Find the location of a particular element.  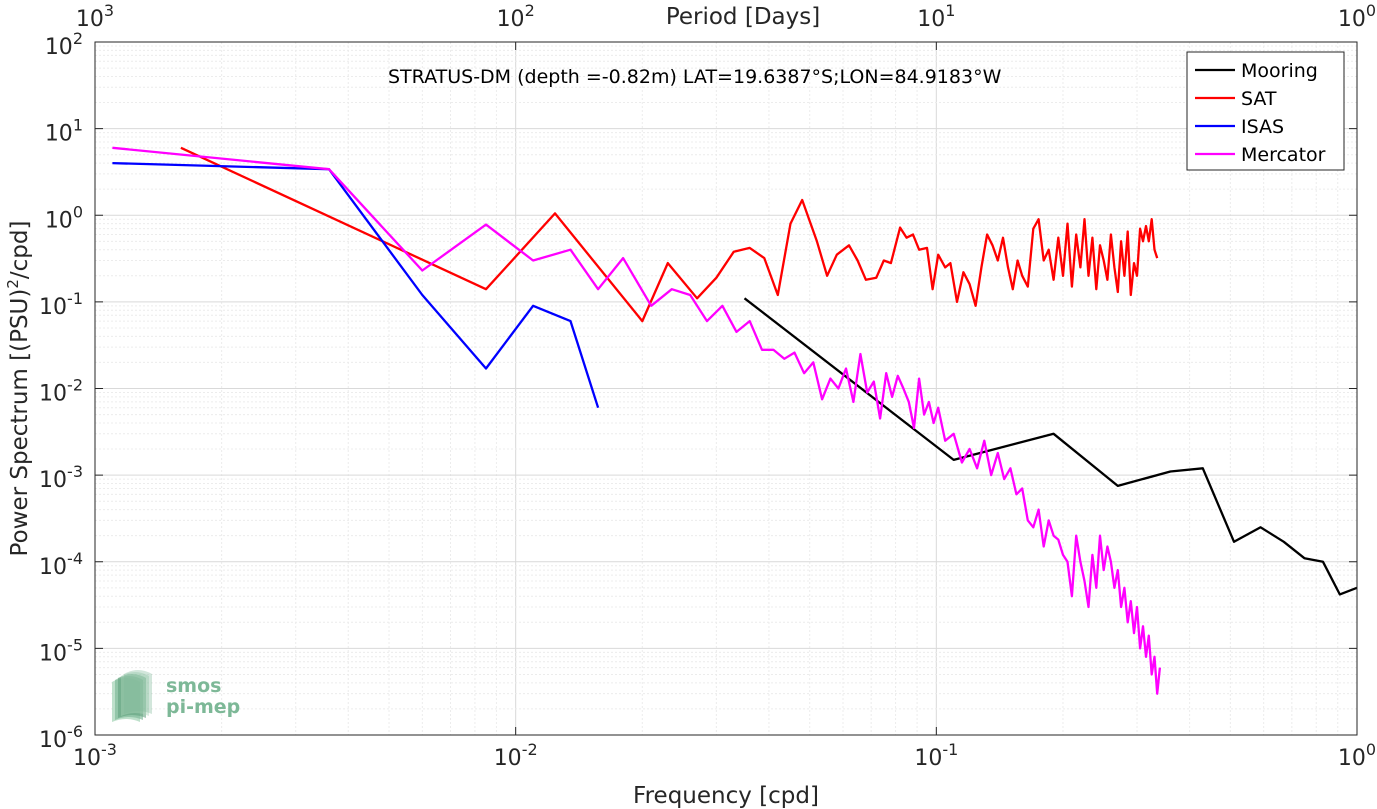

y-tick-label-exponent: -3 is located at coordinates (75, 471).